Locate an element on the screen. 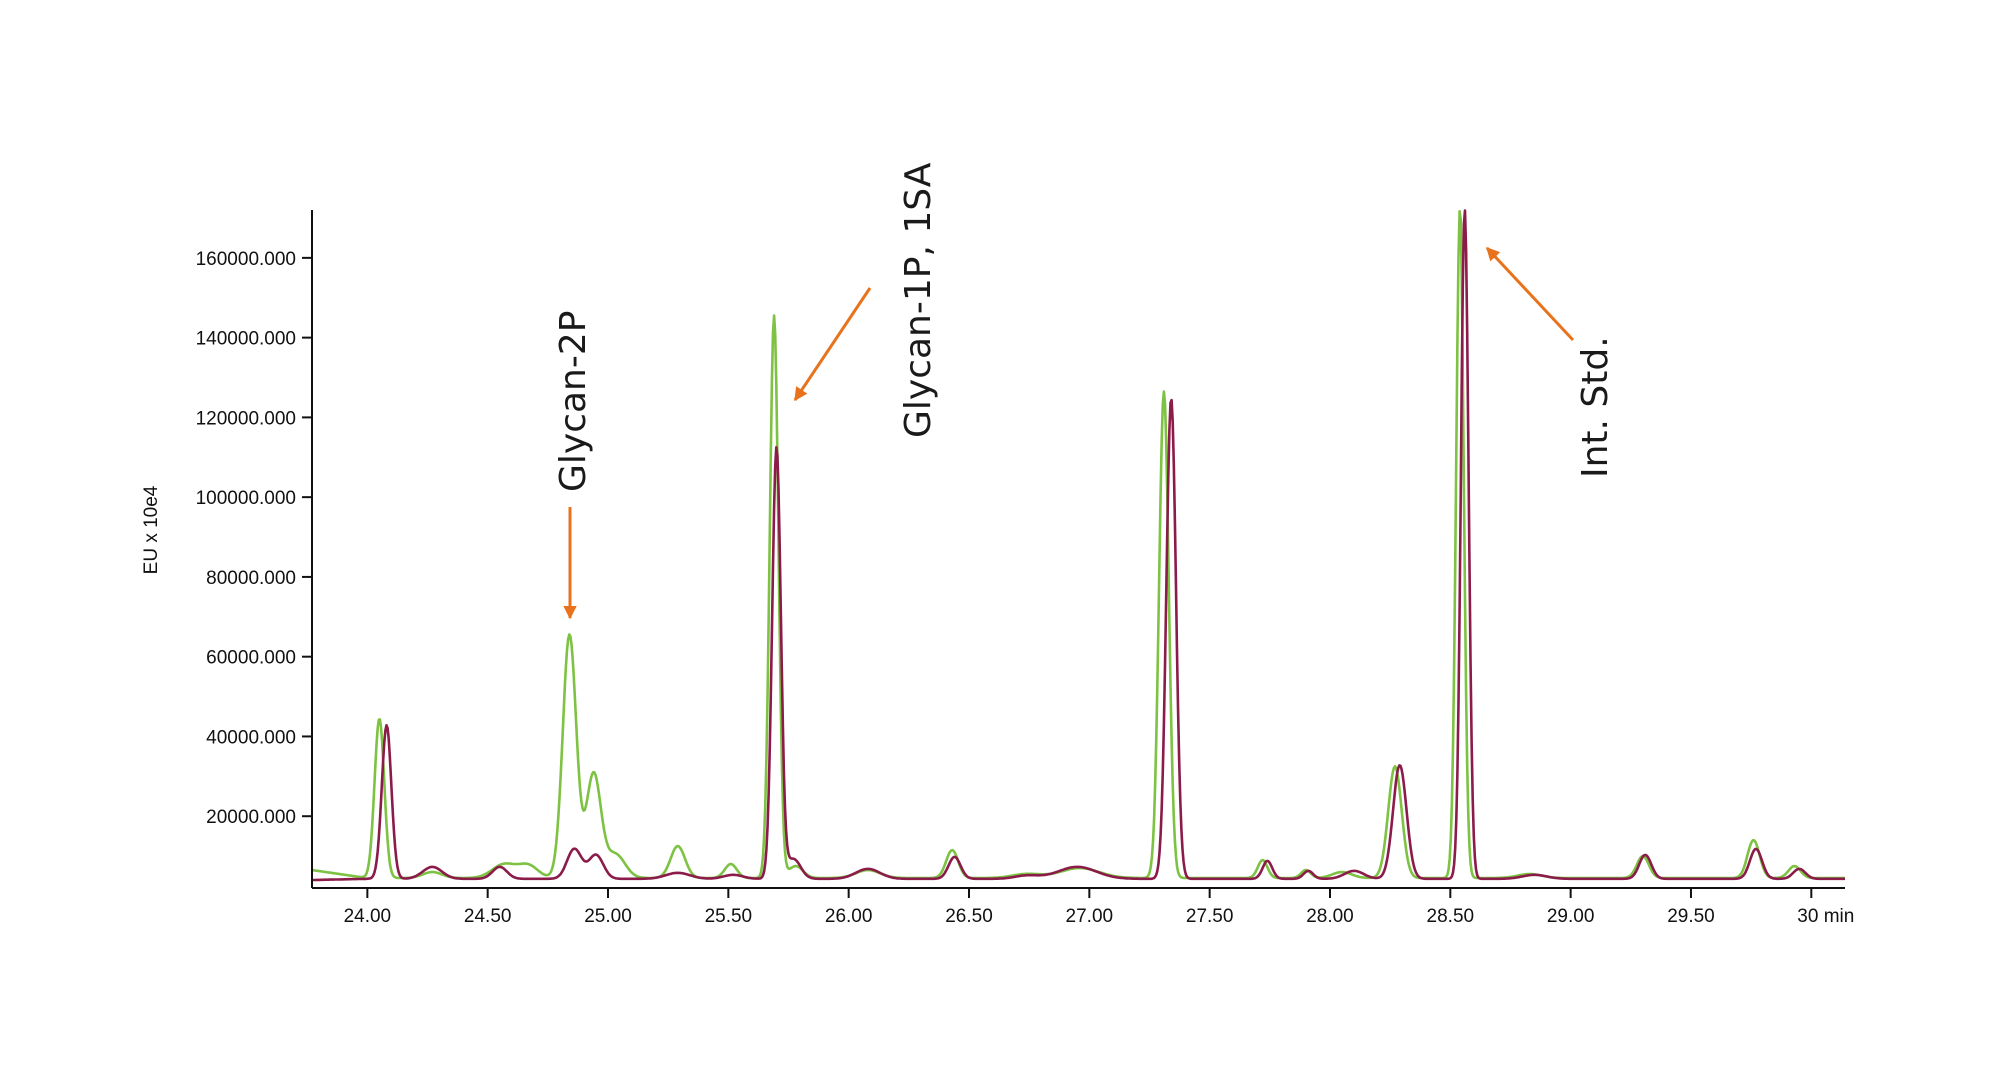 This screenshot has width=2000, height=1073. y-tick-label: 140000.000 is located at coordinates (246, 339).